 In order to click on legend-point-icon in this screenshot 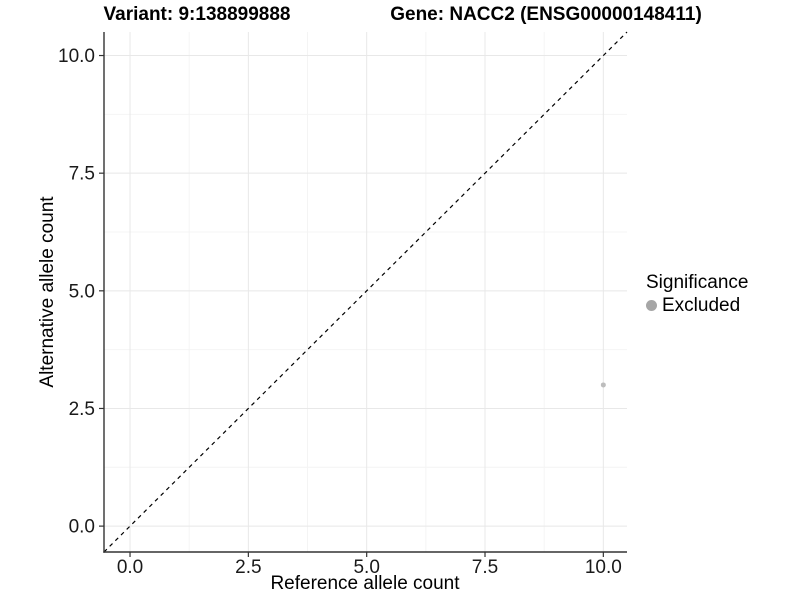, I will do `click(651, 305)`.